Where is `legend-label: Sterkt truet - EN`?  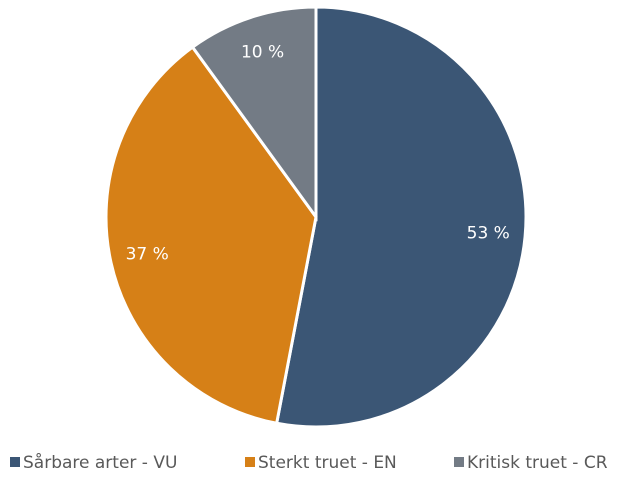
legend-label: Sterkt truet - EN is located at coordinates (327, 463).